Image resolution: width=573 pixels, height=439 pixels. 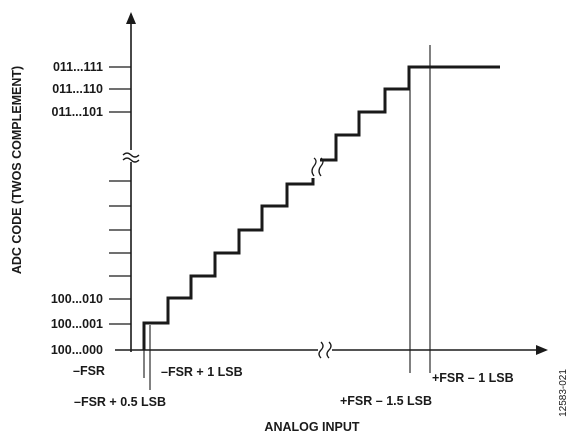 What do you see at coordinates (386, 401) in the screenshot?
I see `x-label-pos-fsr-minus-1-5lsb: +FSR – 1.5 LSB` at bounding box center [386, 401].